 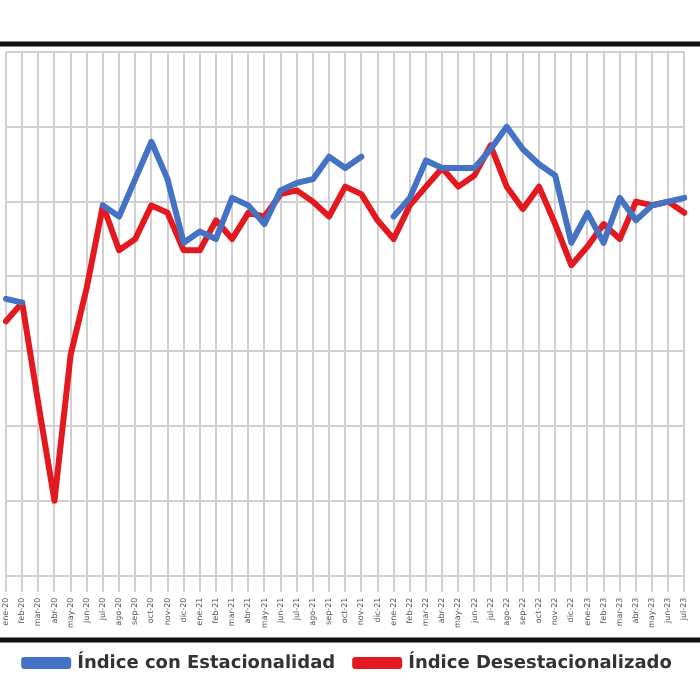 I want to click on legend-label: Índice Desestacionalizado, so click(x=540, y=661).